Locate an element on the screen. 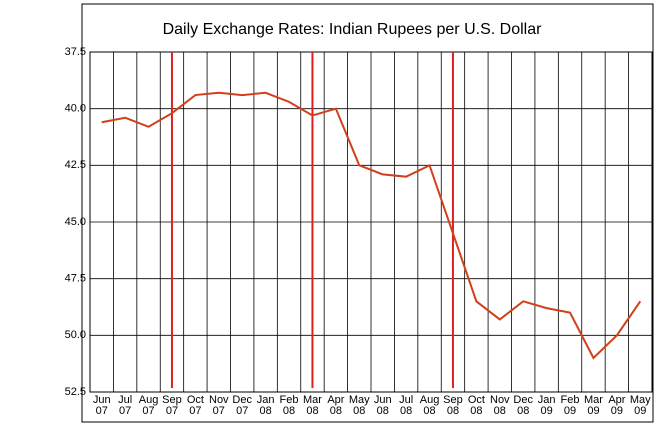  y-tick-label: 45.0 is located at coordinates (75, 222).